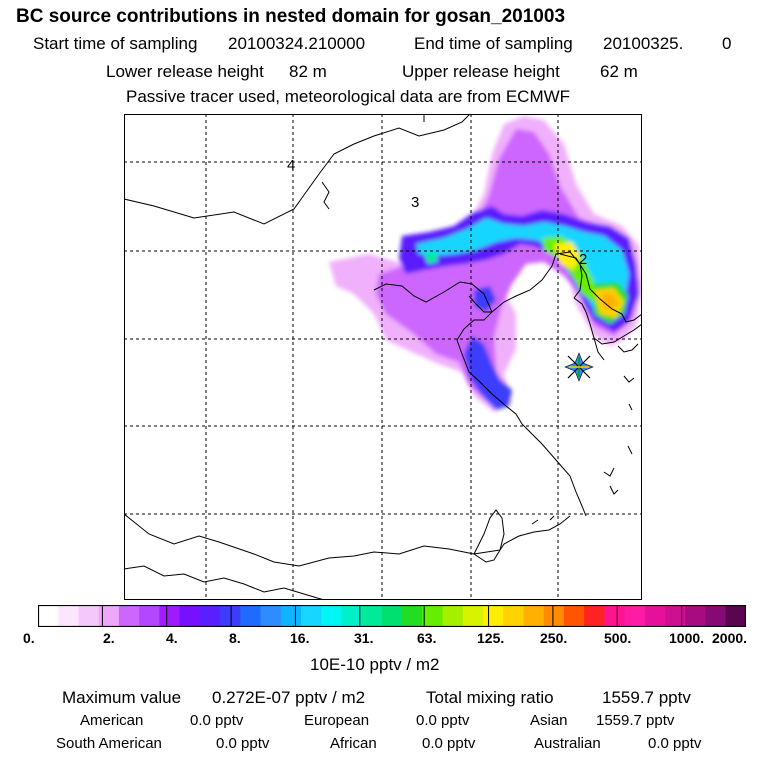 The image size is (768, 768). I want to click on plume-blue-bay, so click(485, 299).